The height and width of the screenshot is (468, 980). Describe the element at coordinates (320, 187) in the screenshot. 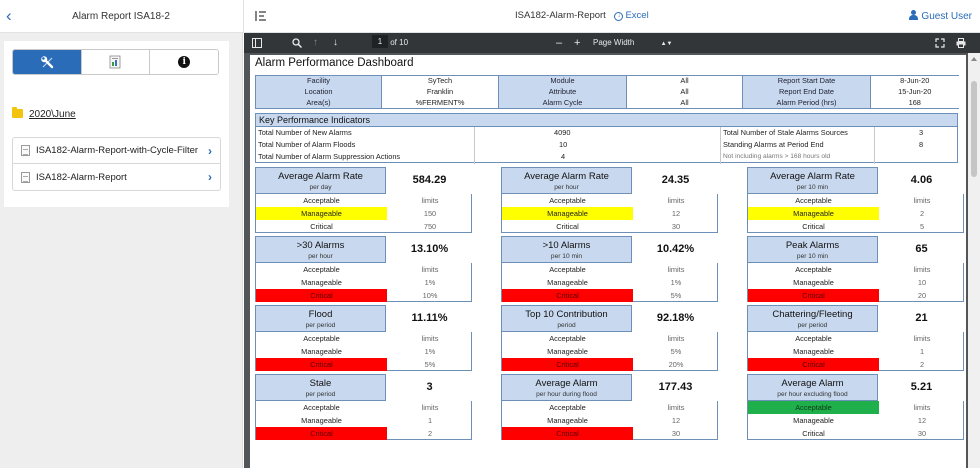

I see `metric-unit: per day` at that location.